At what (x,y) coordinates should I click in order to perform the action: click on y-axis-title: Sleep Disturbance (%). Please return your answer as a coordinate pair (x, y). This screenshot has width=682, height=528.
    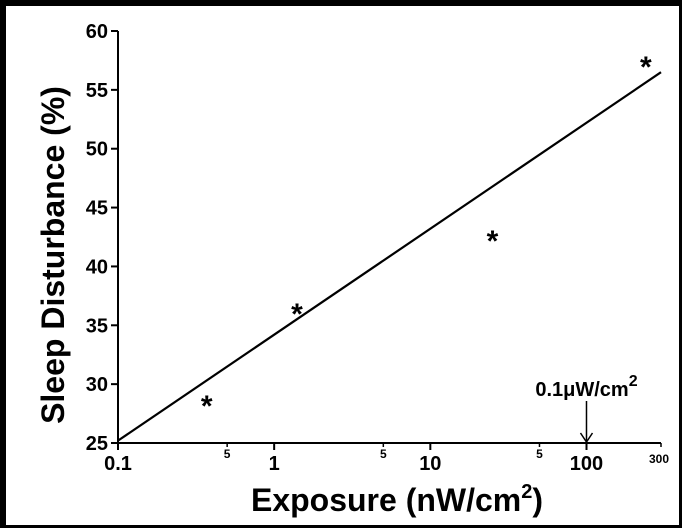
    Looking at the image, I should click on (53, 255).